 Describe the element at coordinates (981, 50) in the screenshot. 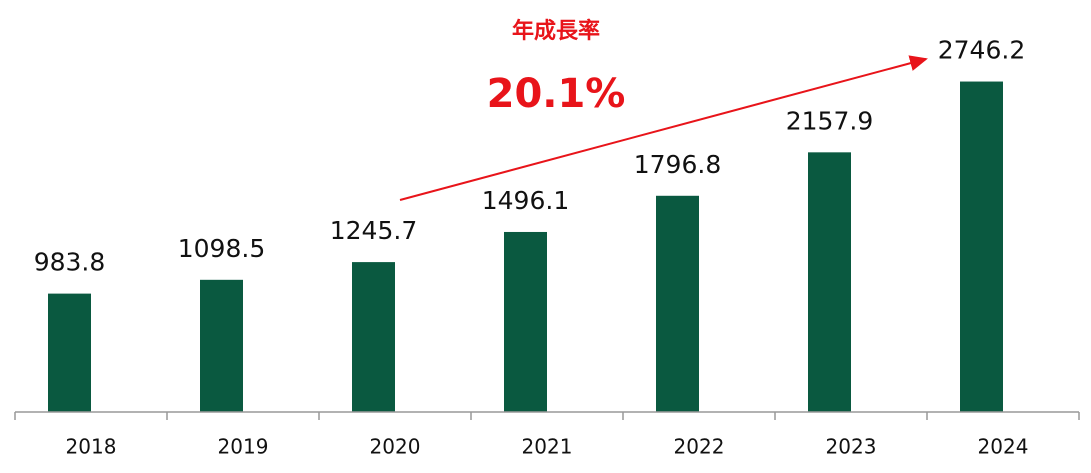

I see `value-label: 2746.2` at that location.